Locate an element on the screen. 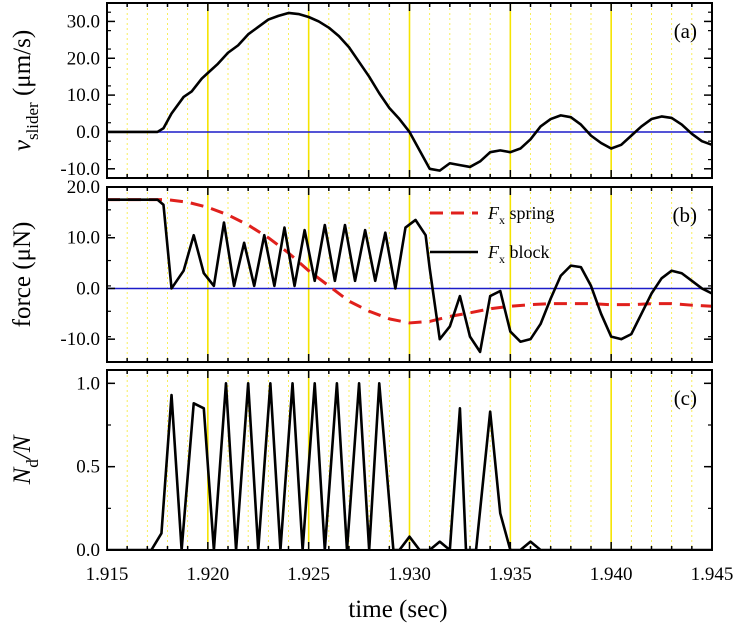  panel-tag: (b) is located at coordinates (685, 215).